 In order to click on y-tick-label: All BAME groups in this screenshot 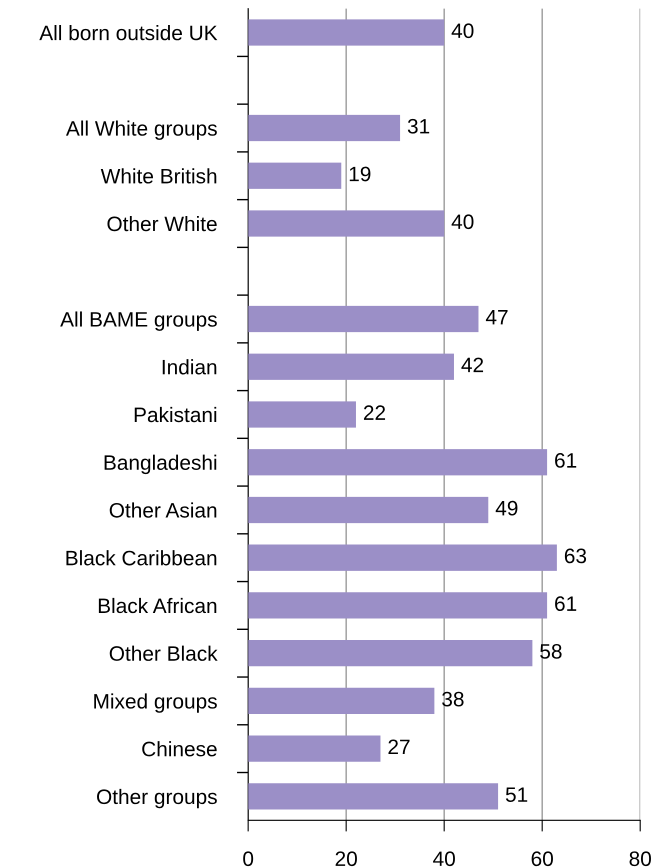, I will do `click(138, 321)`.